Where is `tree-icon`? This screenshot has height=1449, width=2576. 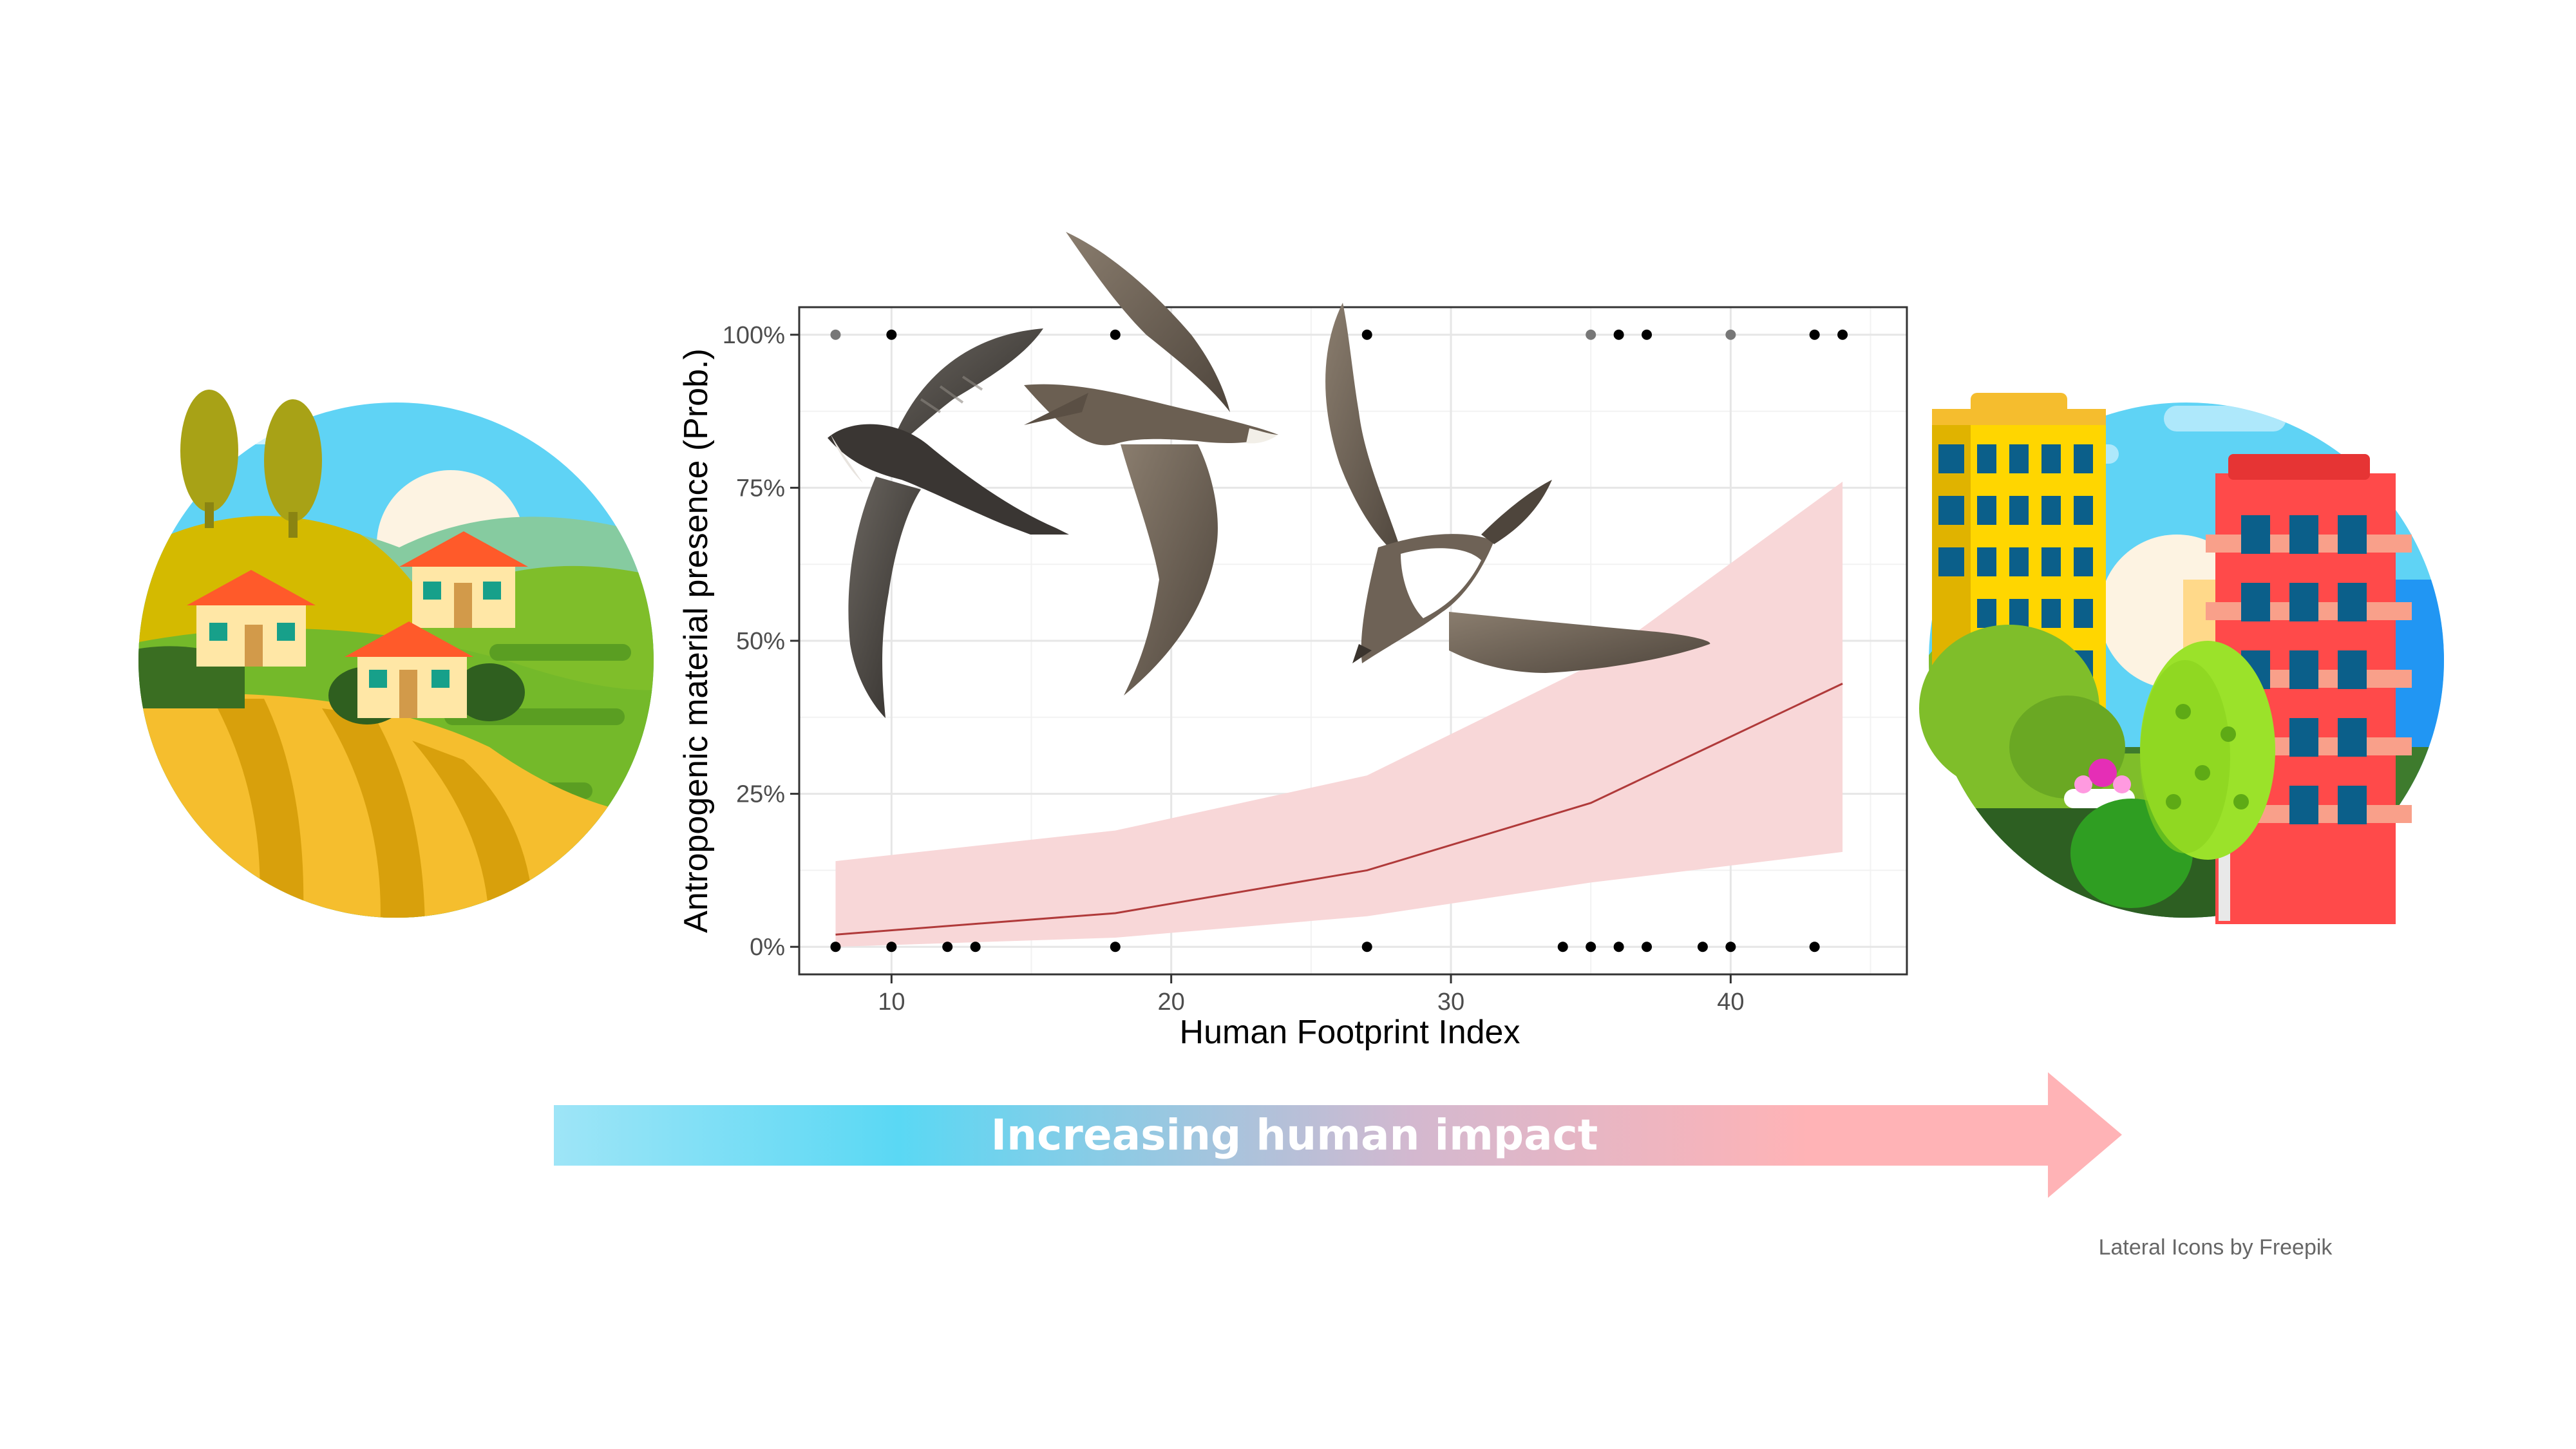 tree-icon is located at coordinates (2172, 781).